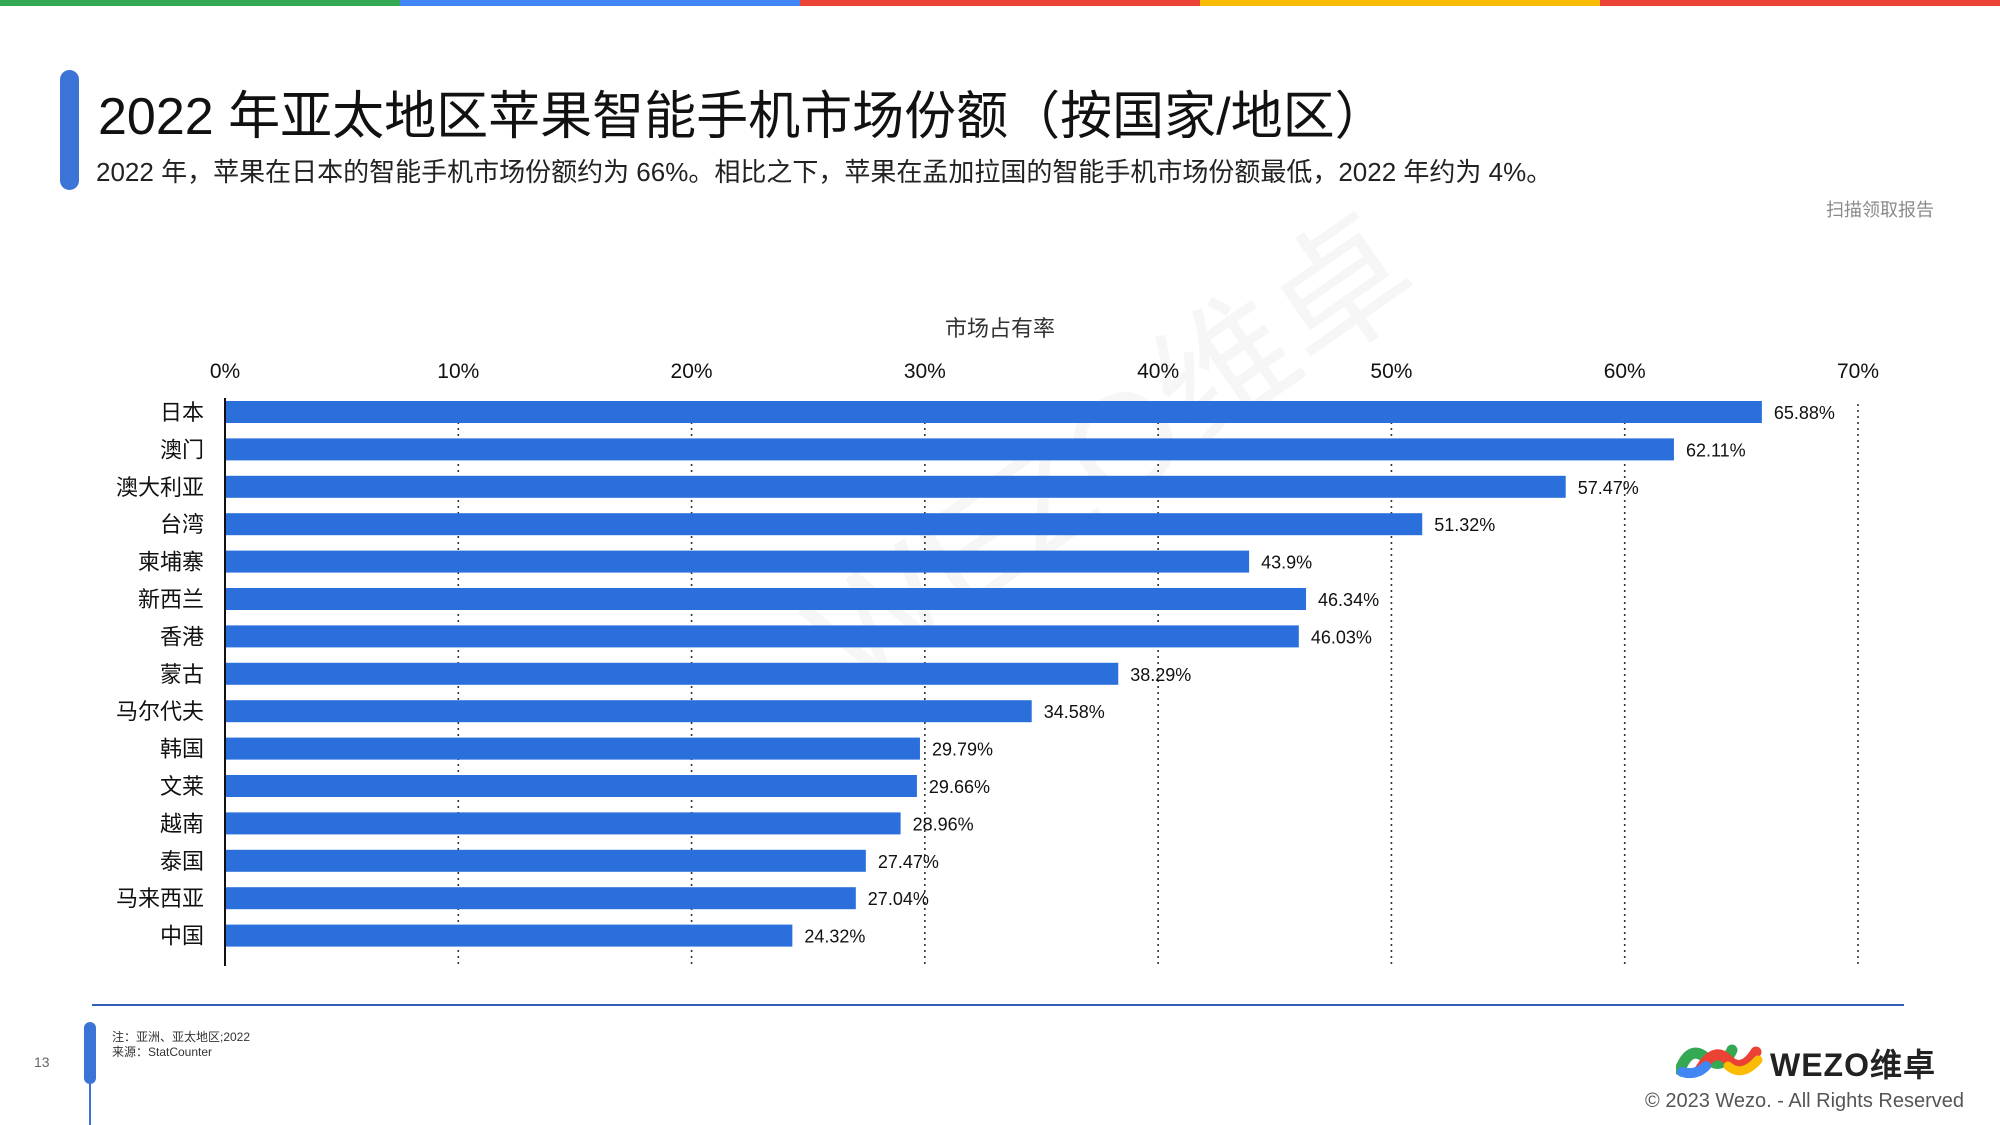  What do you see at coordinates (182, 674) in the screenshot?
I see `category-label: 蒙古` at bounding box center [182, 674].